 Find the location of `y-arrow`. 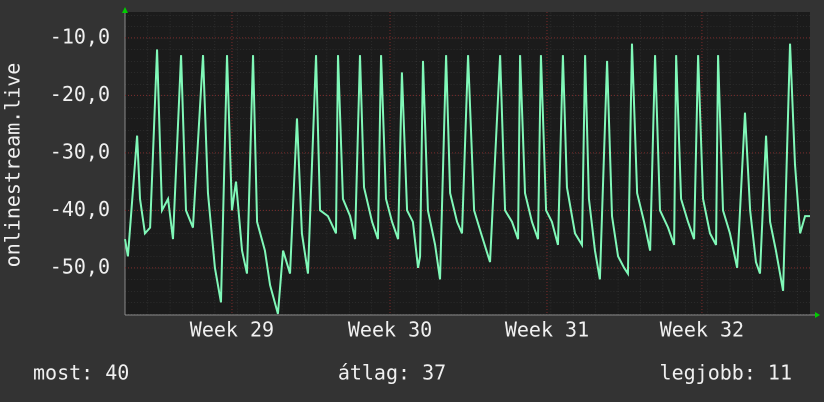

y-arrow is located at coordinates (125, 10).